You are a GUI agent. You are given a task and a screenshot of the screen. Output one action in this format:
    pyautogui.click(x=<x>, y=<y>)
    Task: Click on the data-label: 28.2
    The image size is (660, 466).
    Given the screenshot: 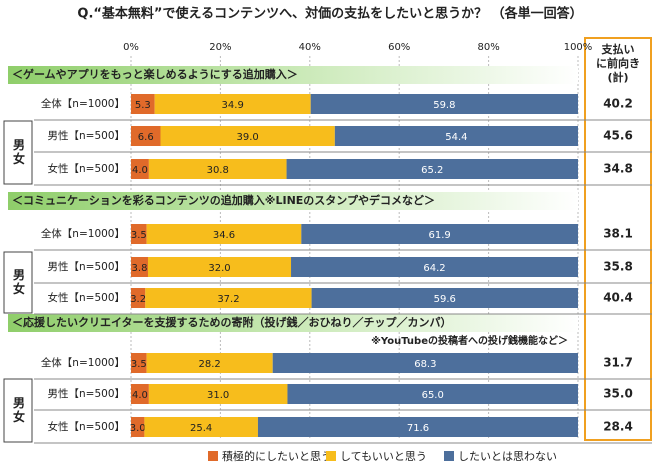 What is the action you would take?
    pyautogui.click(x=210, y=364)
    